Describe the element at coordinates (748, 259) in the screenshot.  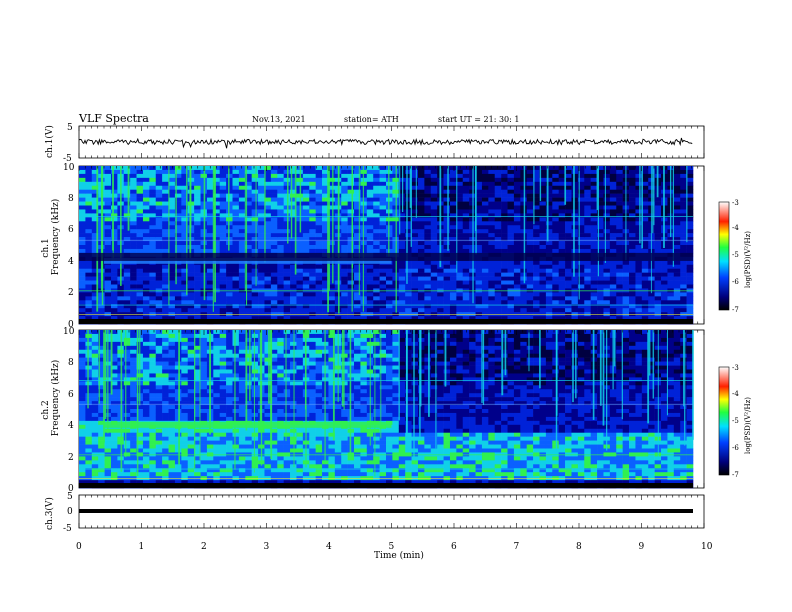
I see `ch1-colorbar-label: log(PSD)(V²/Hz)` at that location.